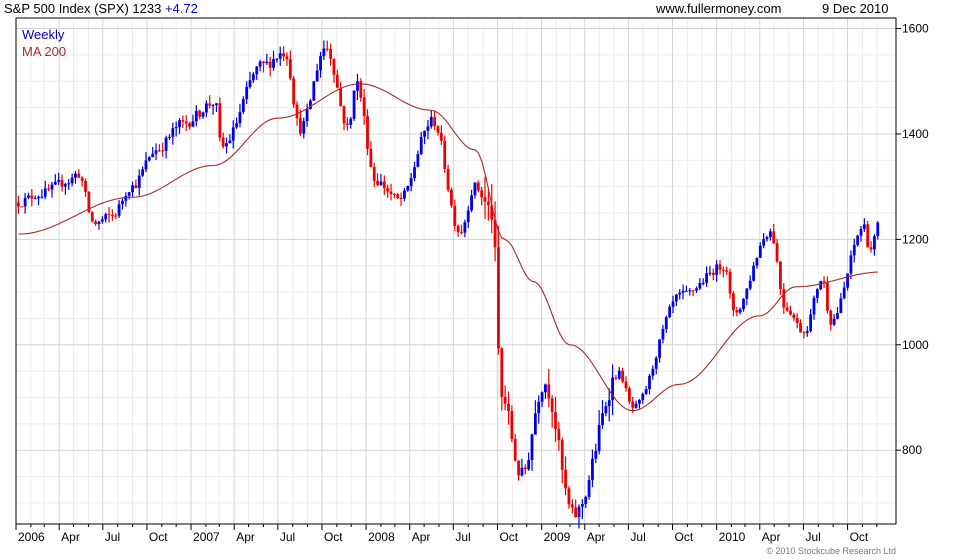  I want to click on x-tick-label: 2008, so click(381, 537).